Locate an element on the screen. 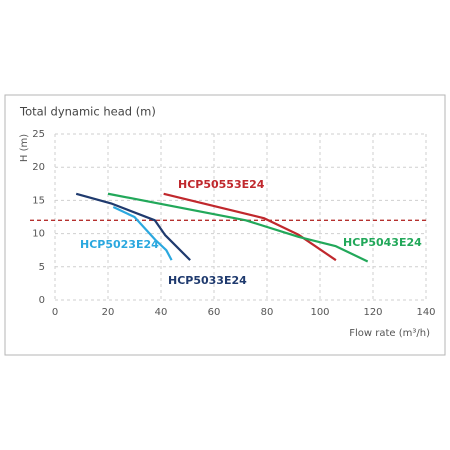  x-tick-label: 20 is located at coordinates (108, 312).